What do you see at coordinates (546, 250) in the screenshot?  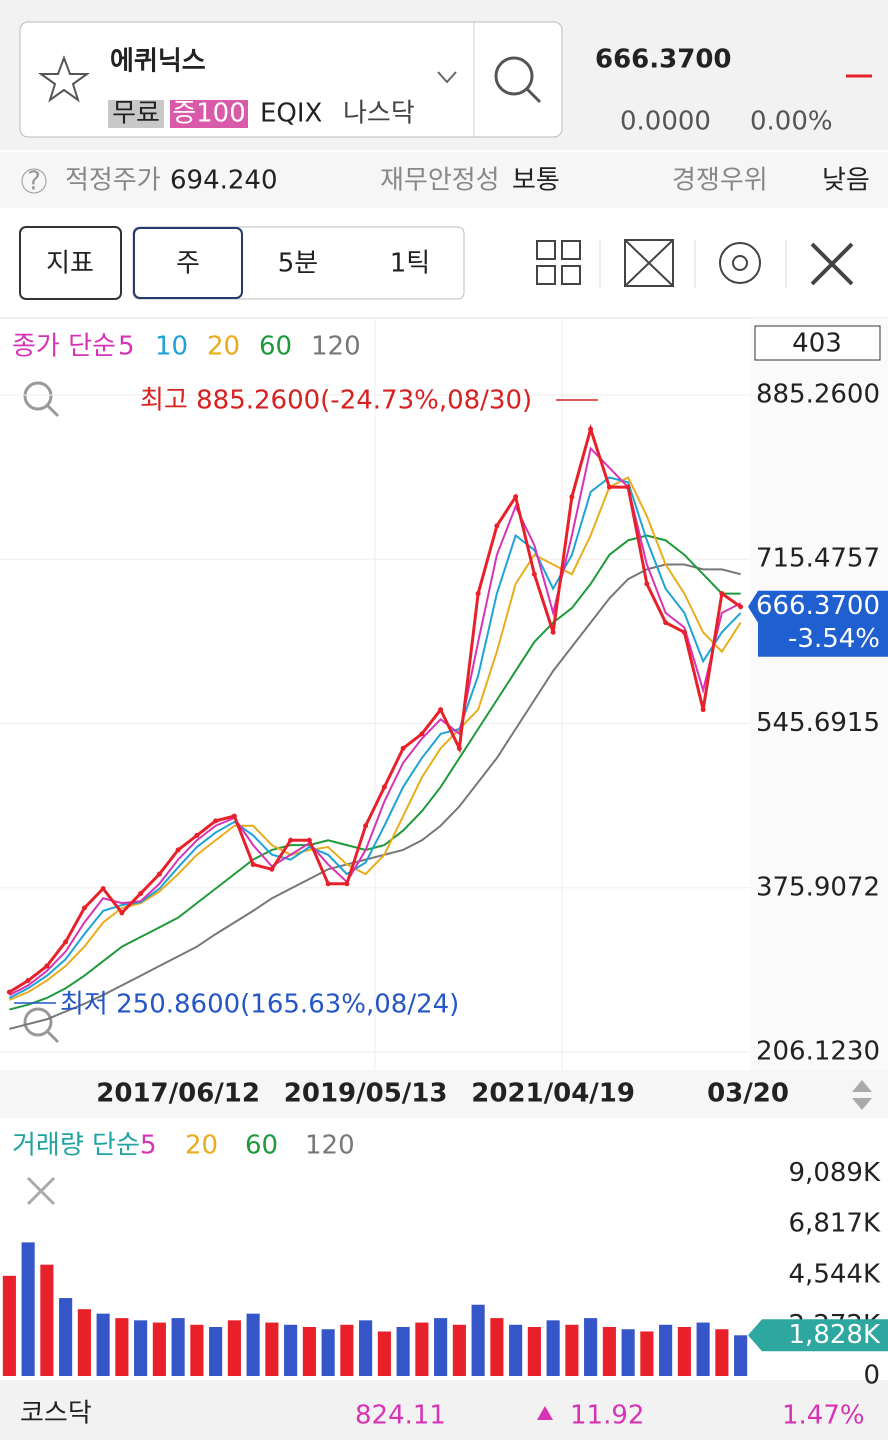 I see `layout-icon` at bounding box center [546, 250].